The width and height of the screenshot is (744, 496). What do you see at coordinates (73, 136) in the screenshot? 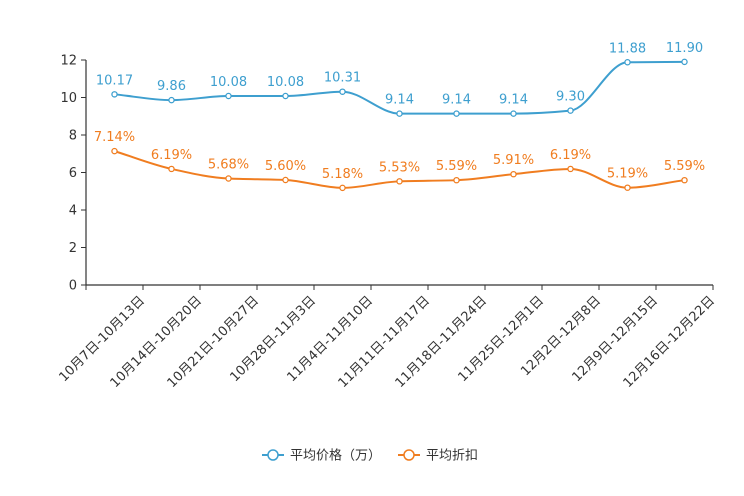
I see `y-tick-label: 8` at bounding box center [73, 136].